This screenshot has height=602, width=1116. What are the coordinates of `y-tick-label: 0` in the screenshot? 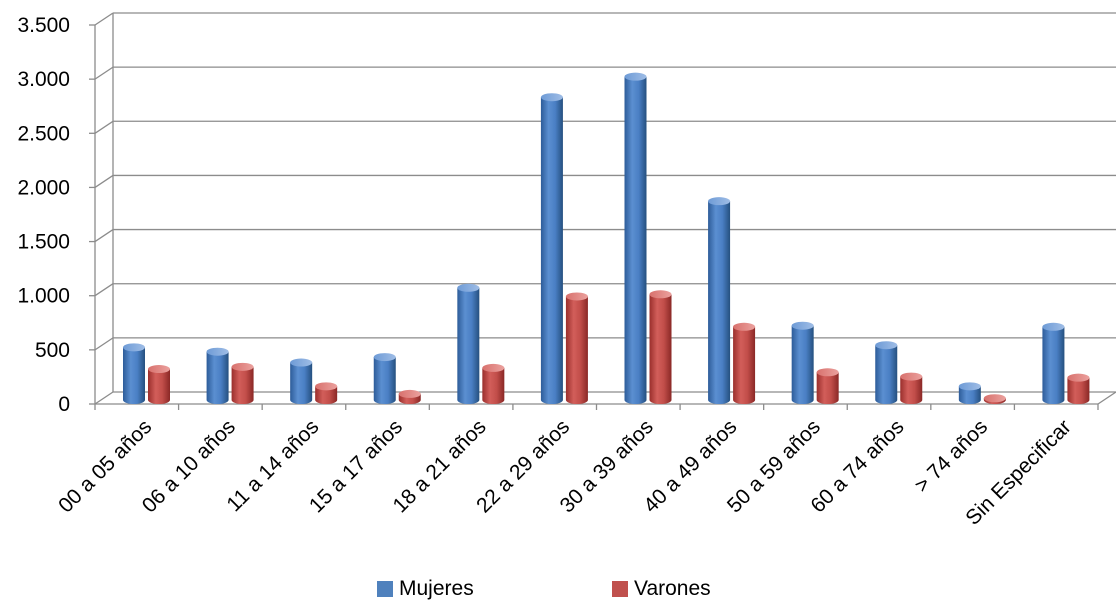 It's located at (64, 404).